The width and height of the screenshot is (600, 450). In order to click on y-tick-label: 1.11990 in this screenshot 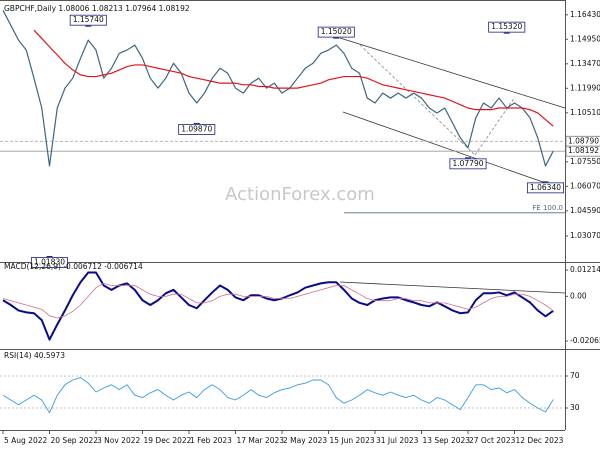, I will do `click(585, 87)`.